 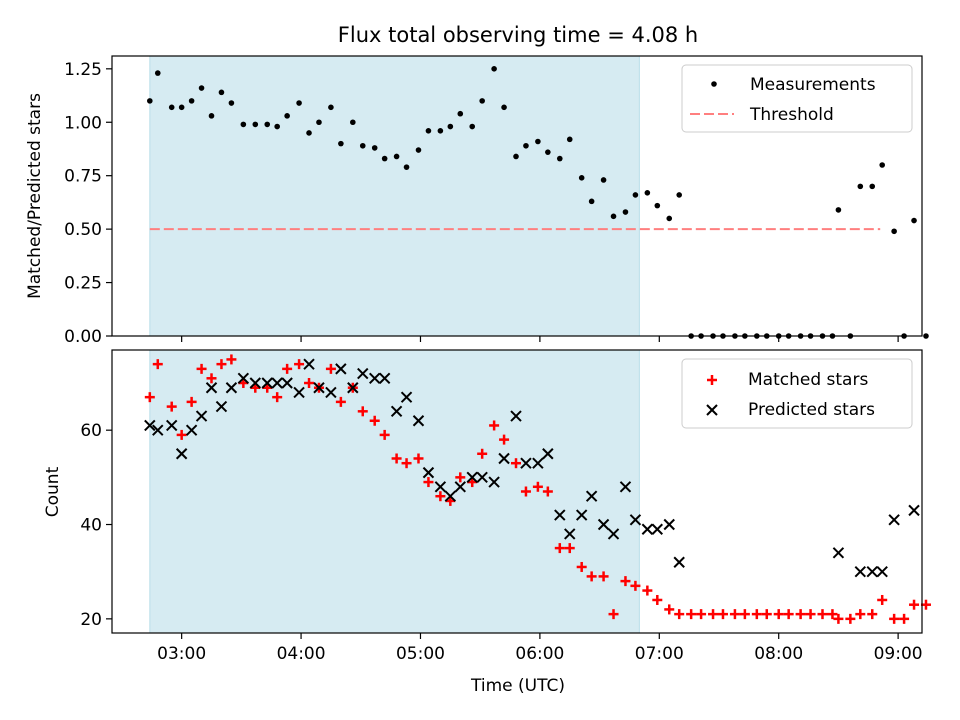 I want to click on x-tick-label: 07:00, so click(x=659, y=654).